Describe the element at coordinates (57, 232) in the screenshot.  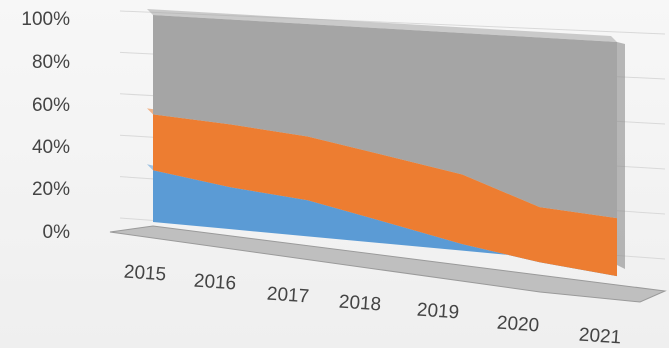
I see `y-tick-label: 0%` at that location.